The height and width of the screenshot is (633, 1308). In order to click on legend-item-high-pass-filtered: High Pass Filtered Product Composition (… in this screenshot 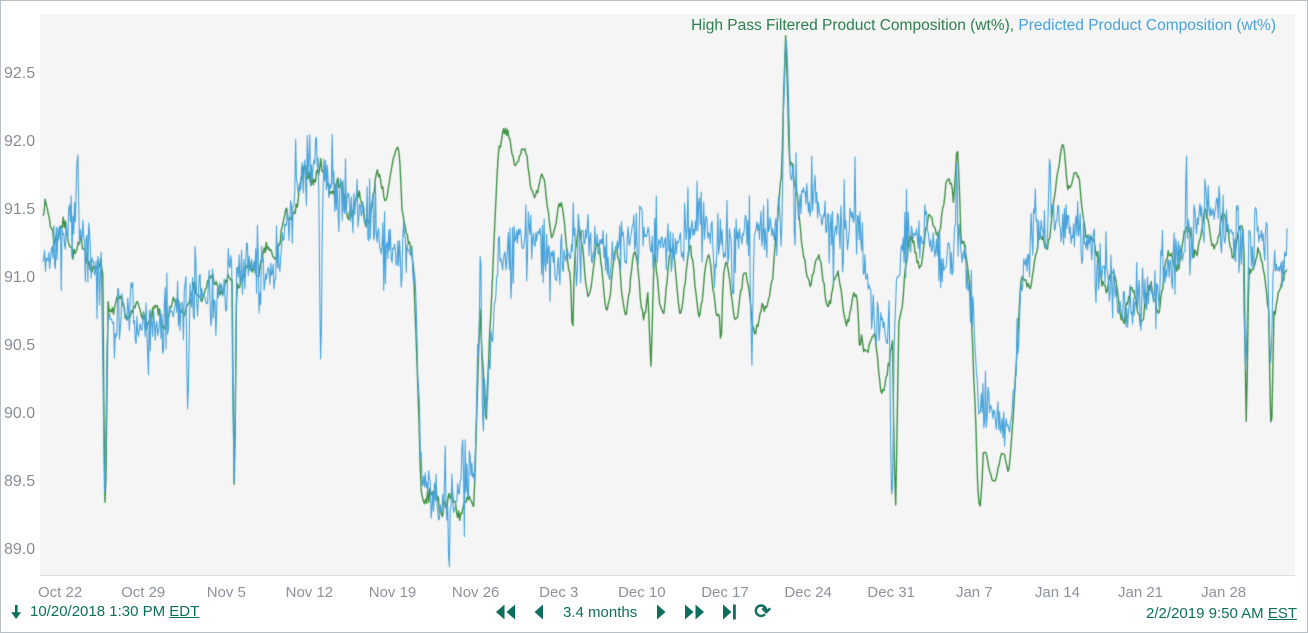, I will do `click(850, 25)`.